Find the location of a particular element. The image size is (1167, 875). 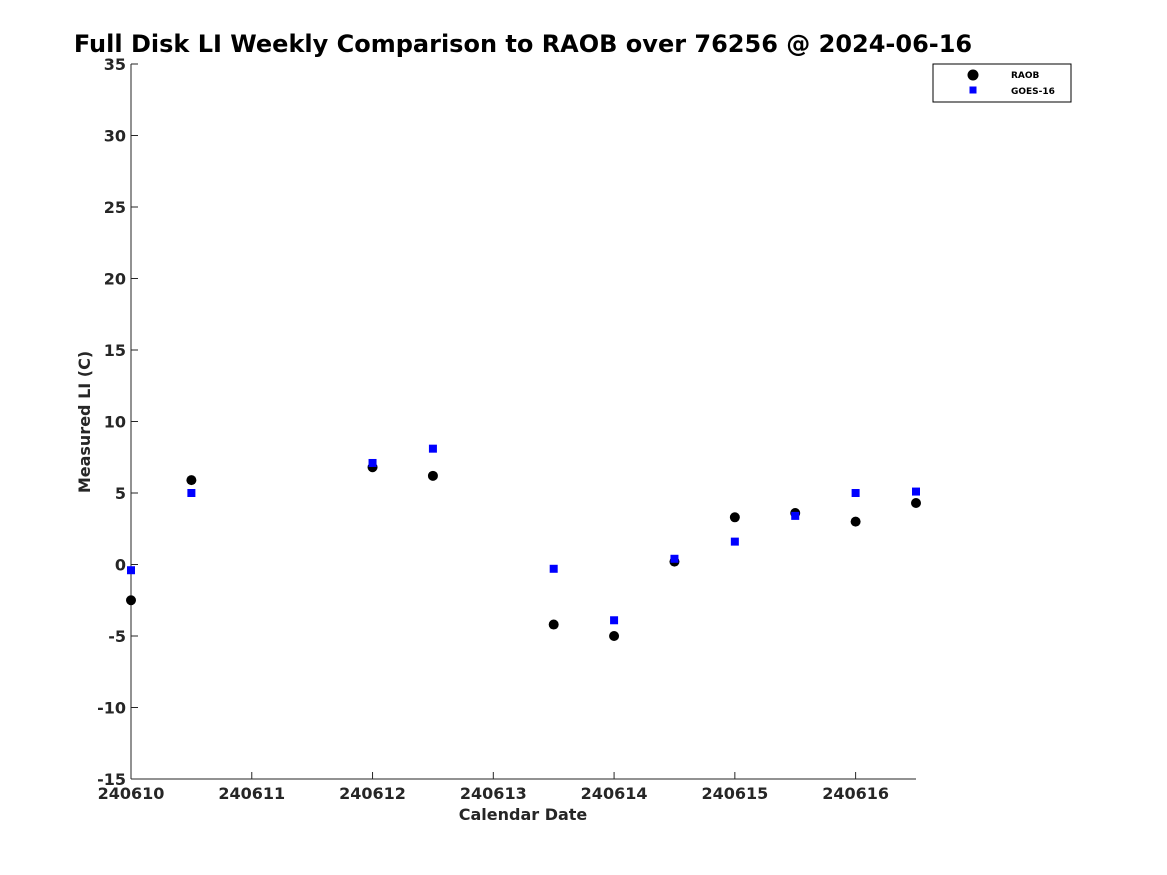

y-tick-label: 30 is located at coordinates (115, 136).